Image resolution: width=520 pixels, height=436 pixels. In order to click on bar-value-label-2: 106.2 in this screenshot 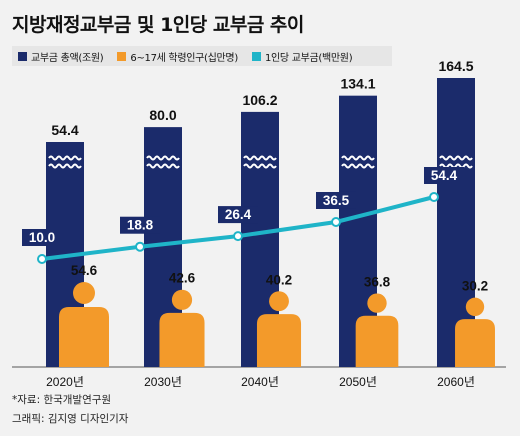, I will do `click(259, 100)`.